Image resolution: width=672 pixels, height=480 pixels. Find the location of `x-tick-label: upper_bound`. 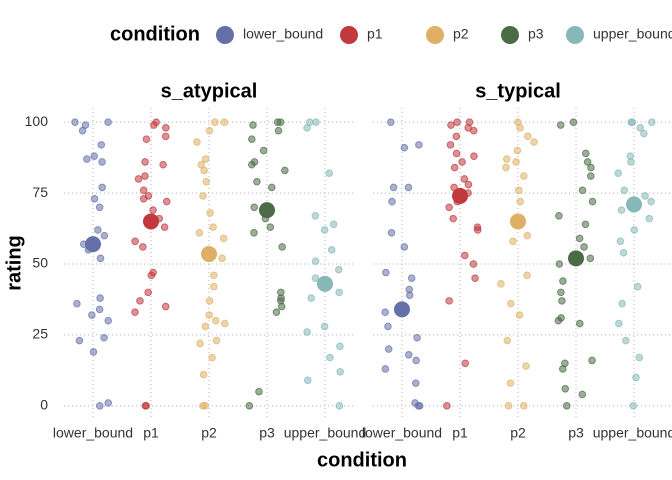

x-tick-label: upper_bound is located at coordinates (325, 433).